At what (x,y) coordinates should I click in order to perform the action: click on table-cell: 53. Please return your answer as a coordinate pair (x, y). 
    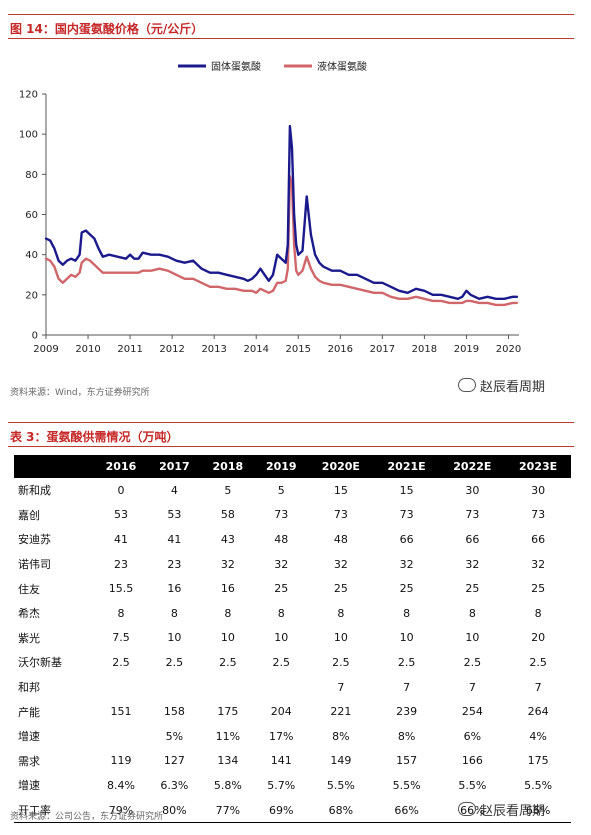
    Looking at the image, I should click on (174, 515).